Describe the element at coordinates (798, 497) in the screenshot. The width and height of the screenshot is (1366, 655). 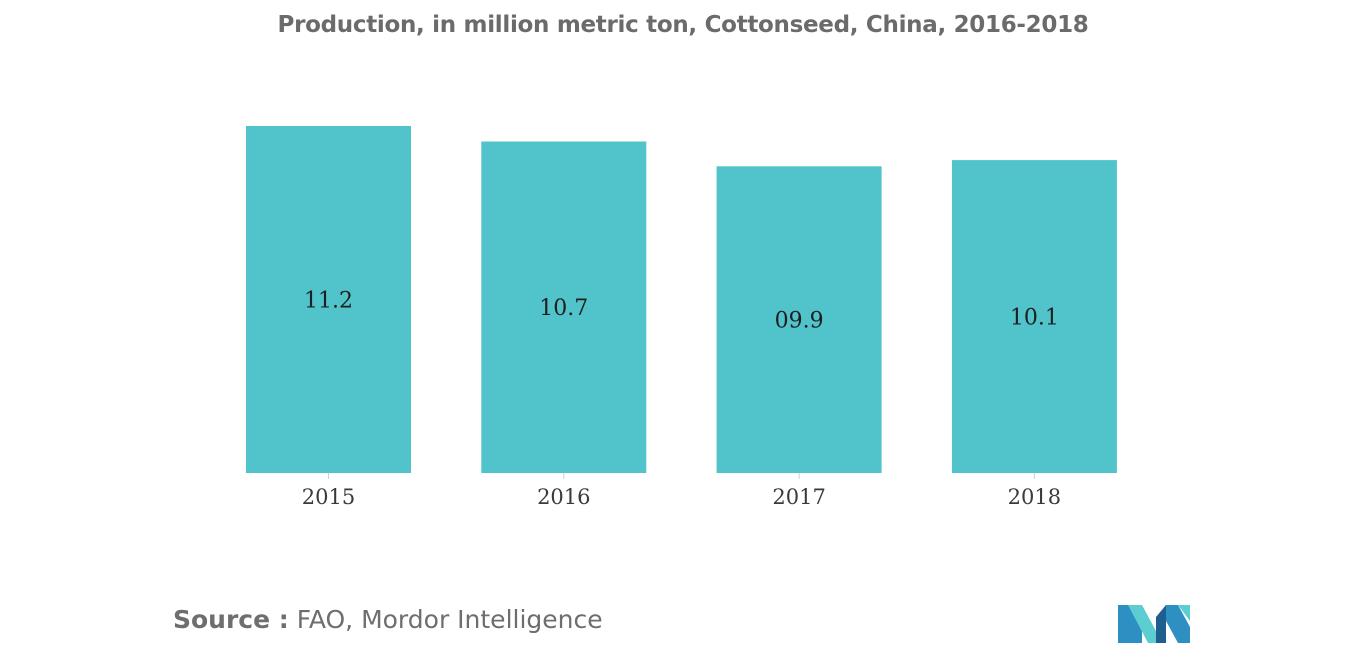
I see `x-tick-label-2017: 2017` at that location.